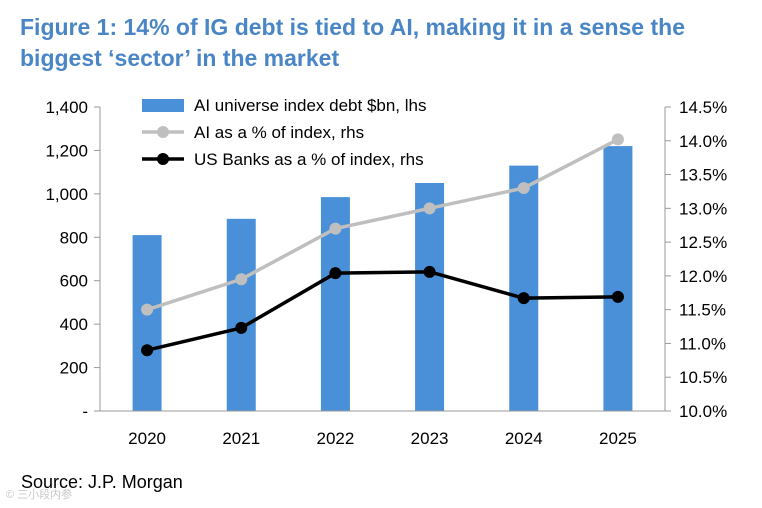 This screenshot has width=762, height=508. I want to click on right-axis-tick-label: 11.5%, so click(702, 310).